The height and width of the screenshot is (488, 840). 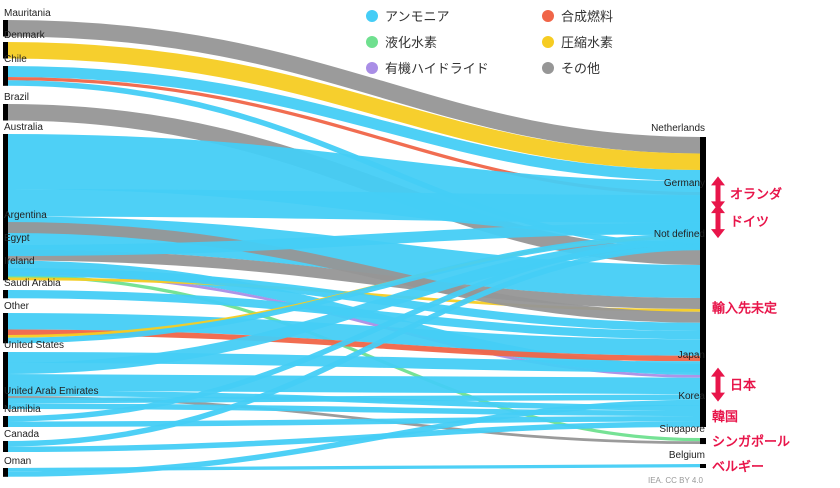 I want to click on exporter-label-denmark: Denmark, so click(x=25, y=35).